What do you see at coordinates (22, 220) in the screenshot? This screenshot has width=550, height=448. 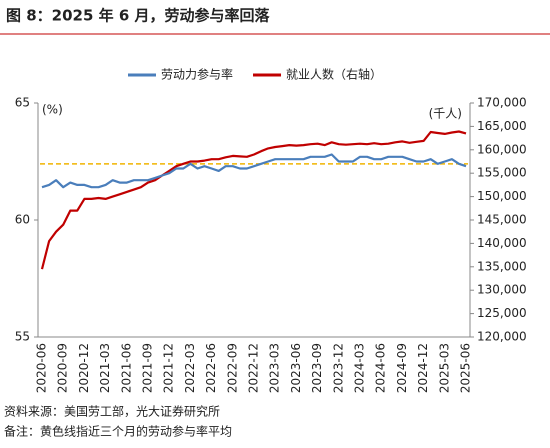 I see `y-tick-label: 60` at bounding box center [22, 220].